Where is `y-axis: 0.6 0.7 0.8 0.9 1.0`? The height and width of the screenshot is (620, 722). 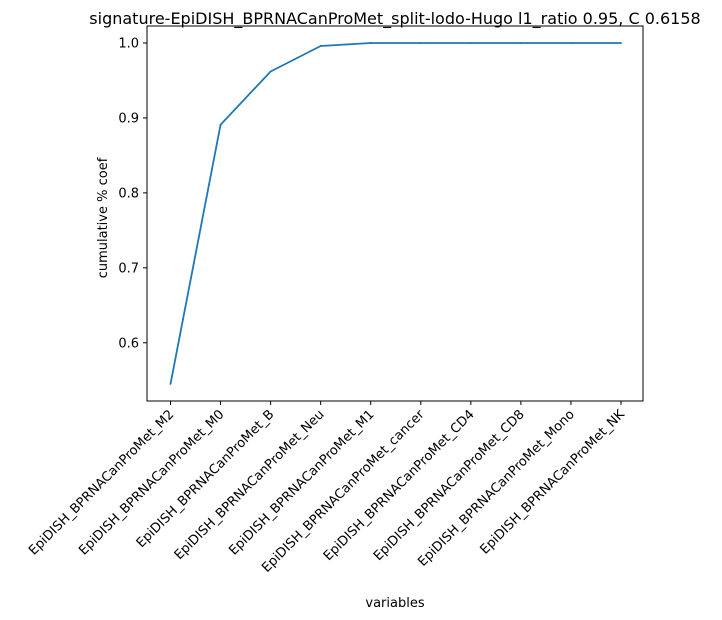
y-axis: 0.6 0.7 0.8 0.9 1.0 is located at coordinates (132, 194).